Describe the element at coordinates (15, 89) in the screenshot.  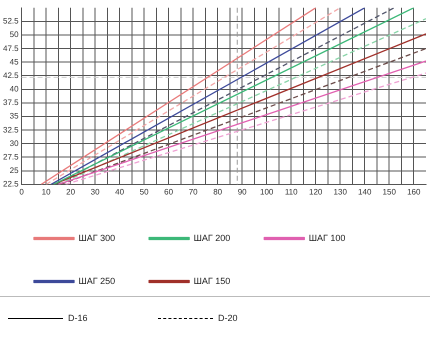
I see `y-tick-label: 40` at that location.